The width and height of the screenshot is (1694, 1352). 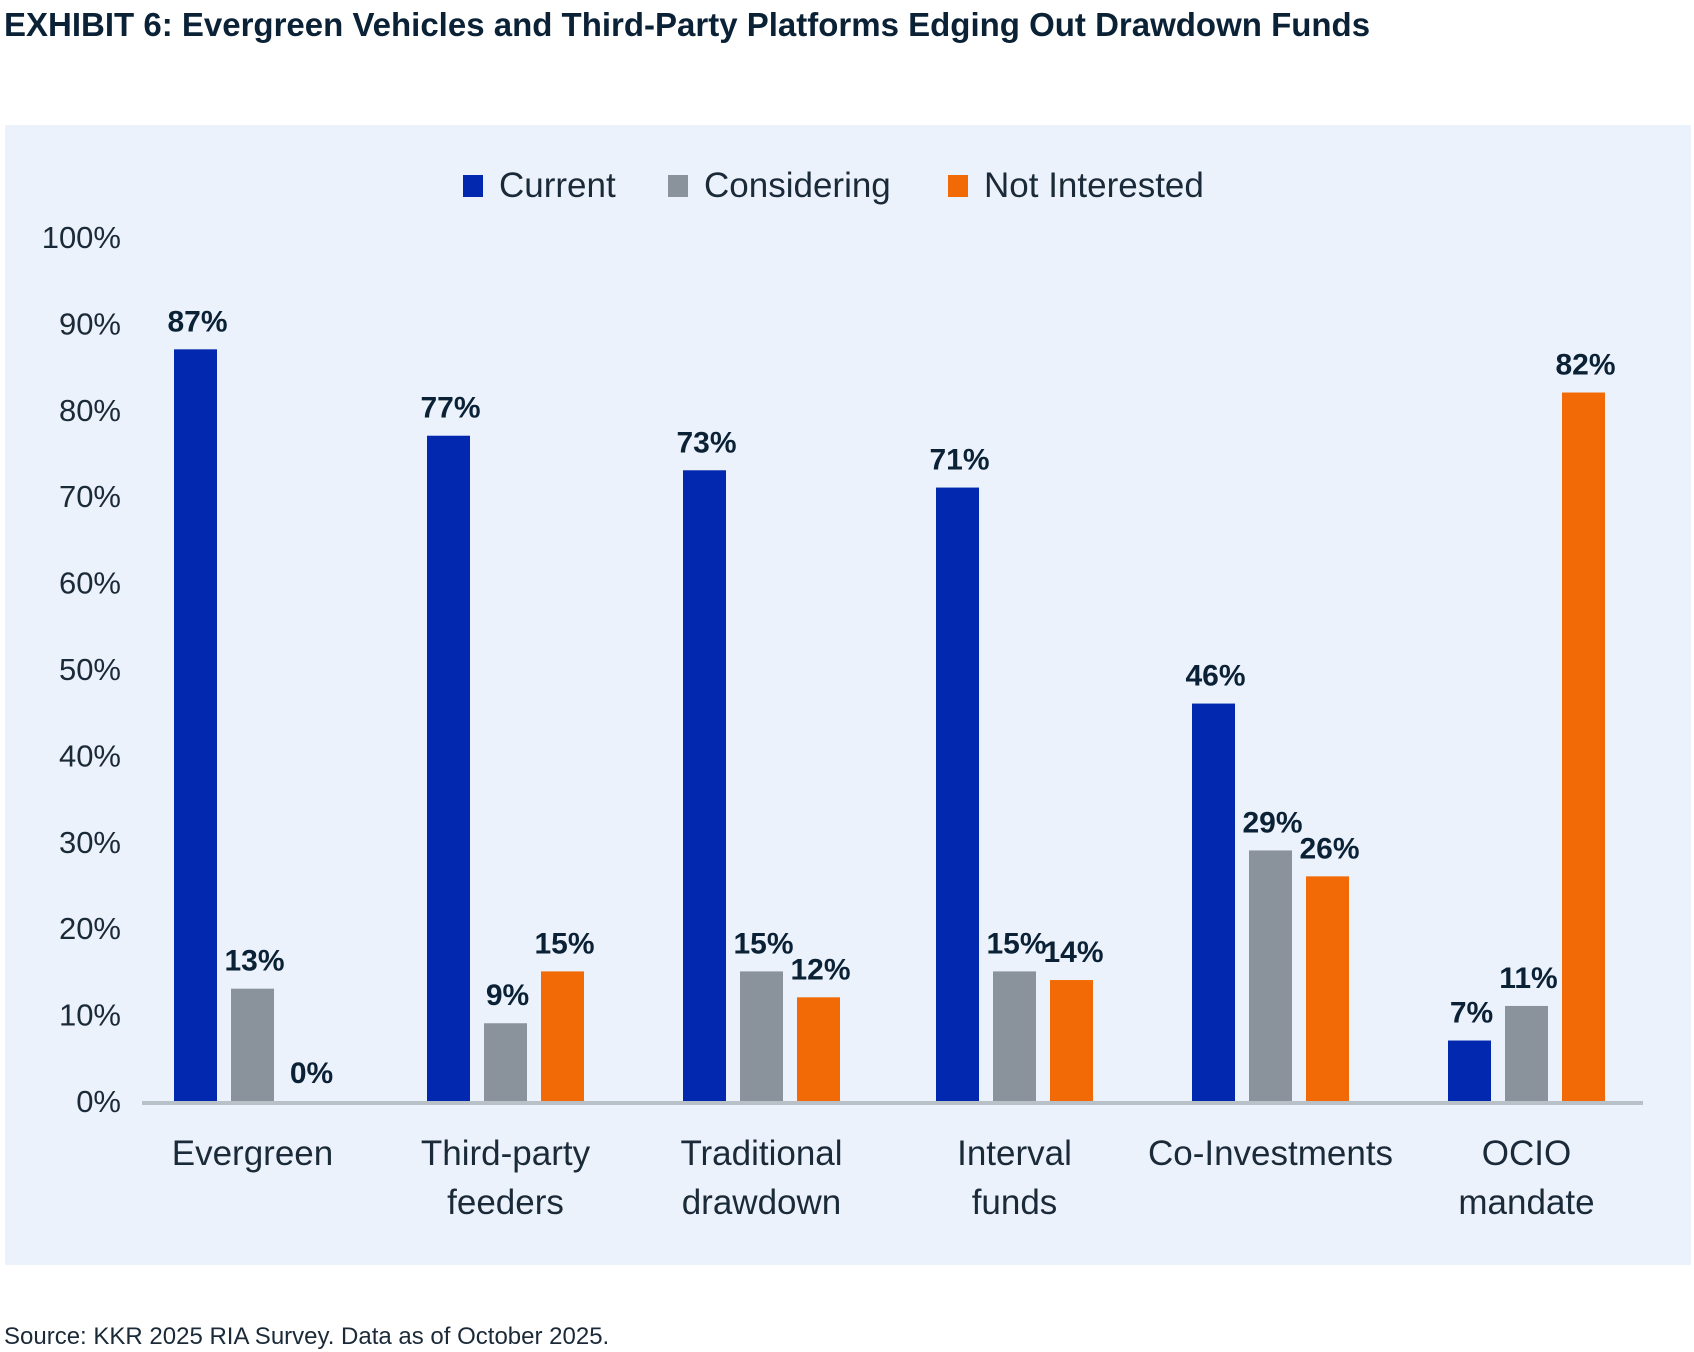 What do you see at coordinates (1073, 952) in the screenshot?
I see `data-label: 14%` at bounding box center [1073, 952].